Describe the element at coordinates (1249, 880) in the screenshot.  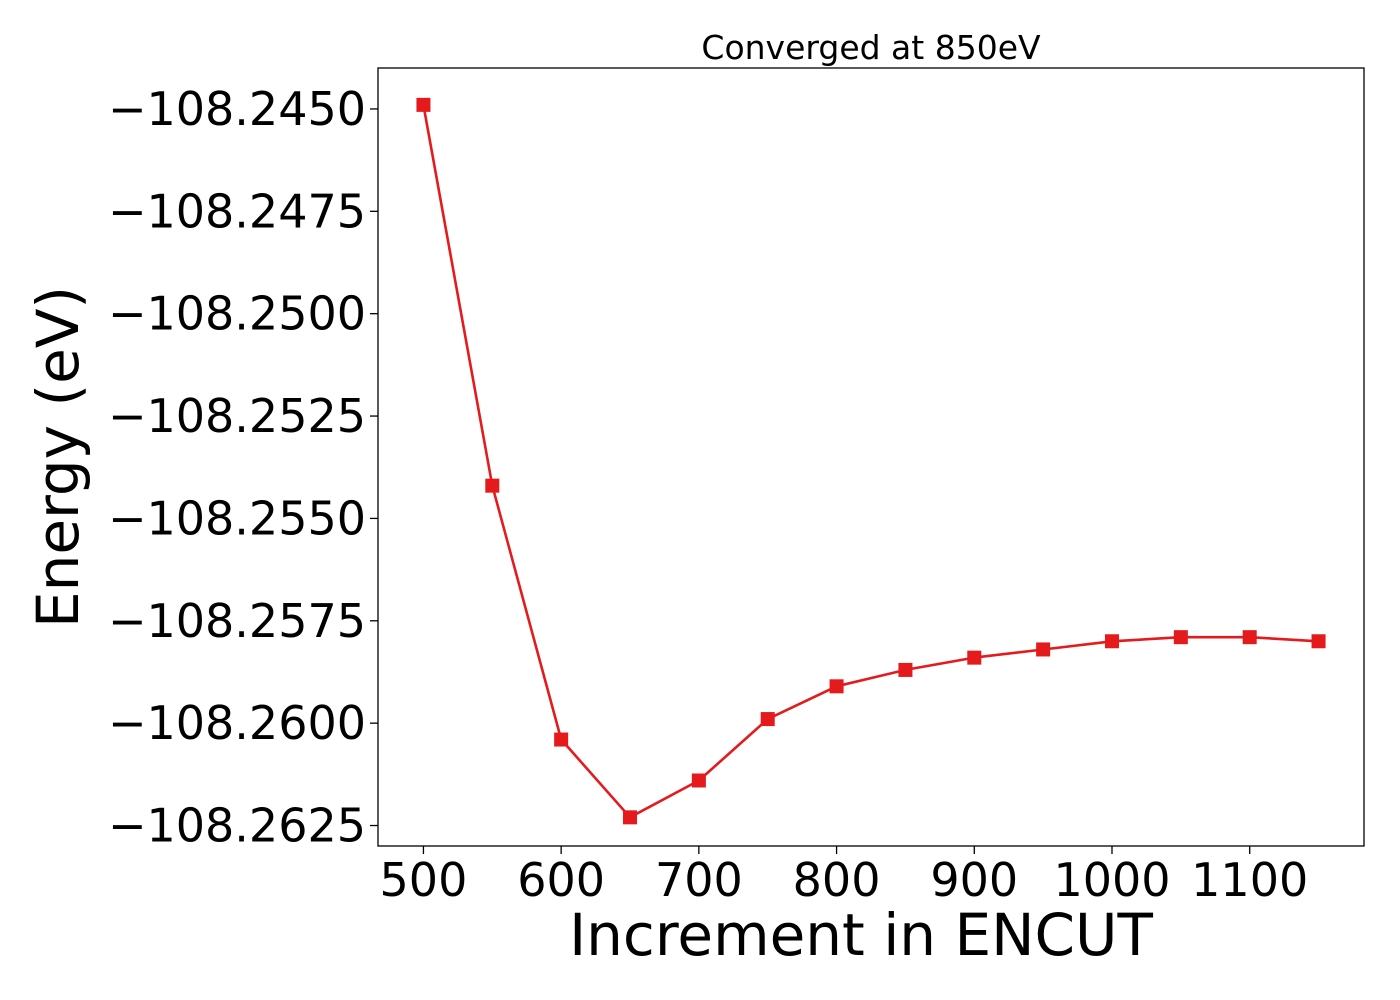
I see `x-tick-label: 1100` at that location.